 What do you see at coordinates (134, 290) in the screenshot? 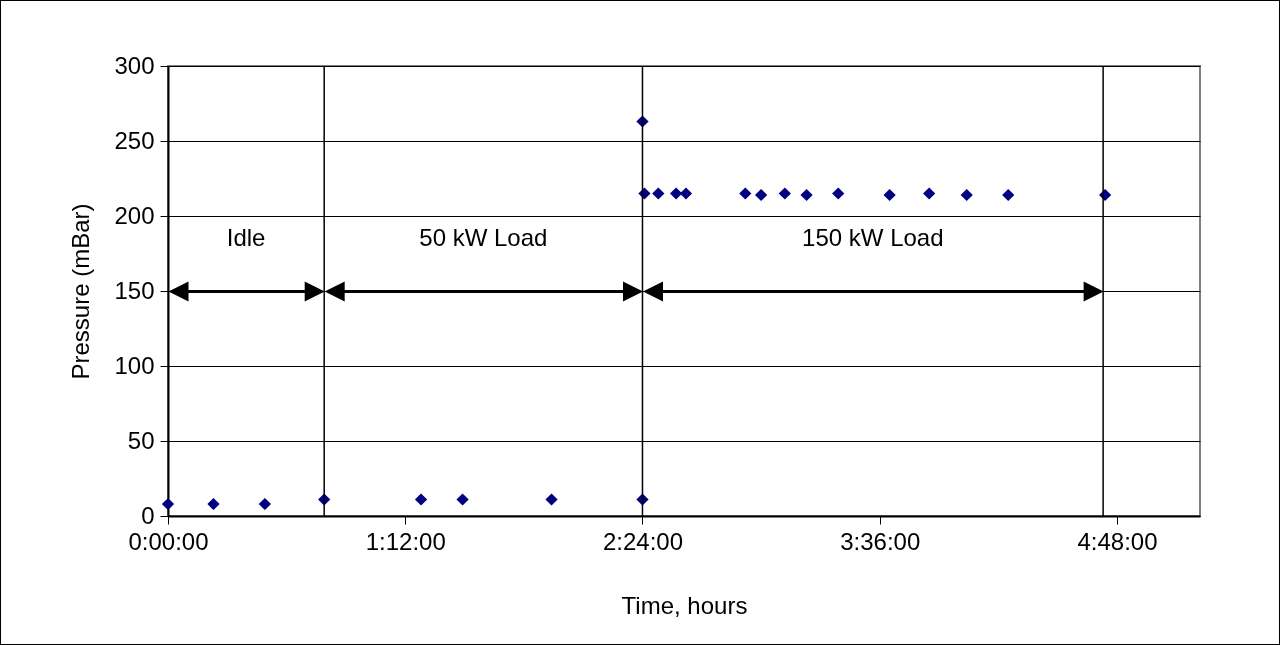
I see `y-tick-label: 150` at bounding box center [134, 290].